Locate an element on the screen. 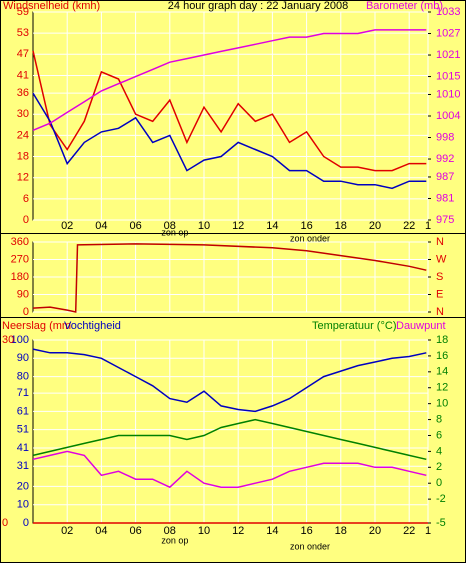  y-tick-label: 80 is located at coordinates (23, 377).